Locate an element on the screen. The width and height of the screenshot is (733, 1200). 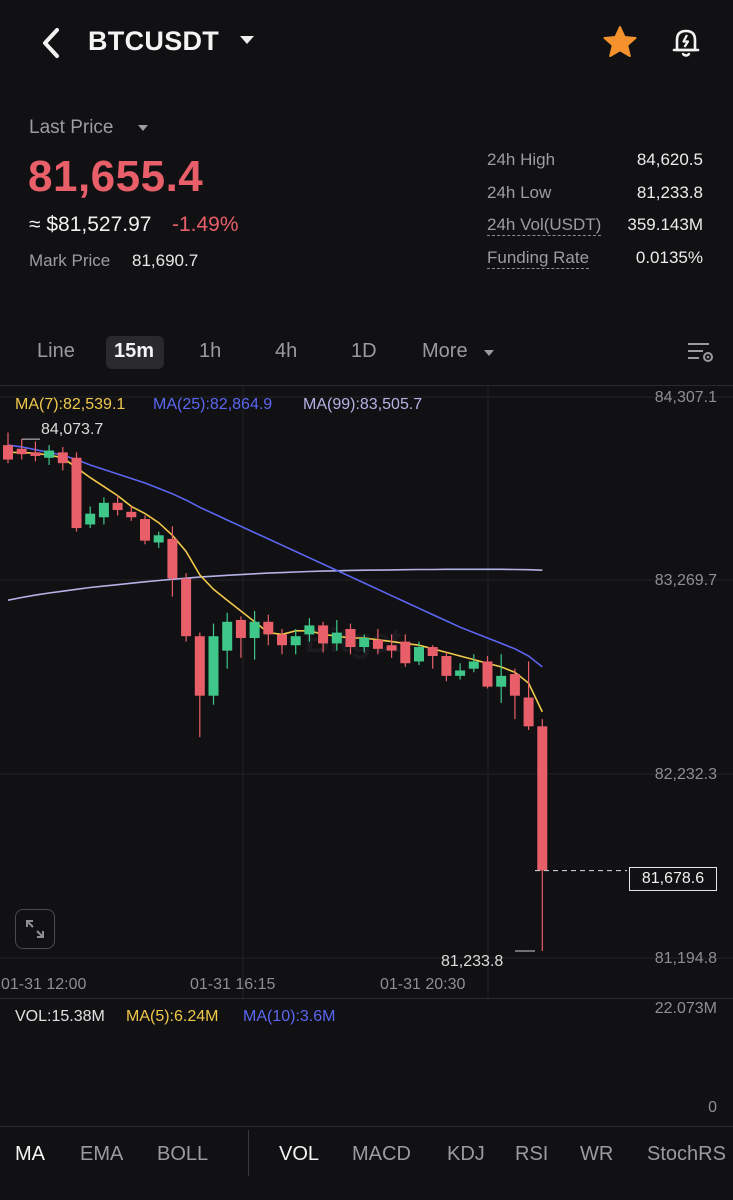
tab-1h: 1h is located at coordinates (210, 351).